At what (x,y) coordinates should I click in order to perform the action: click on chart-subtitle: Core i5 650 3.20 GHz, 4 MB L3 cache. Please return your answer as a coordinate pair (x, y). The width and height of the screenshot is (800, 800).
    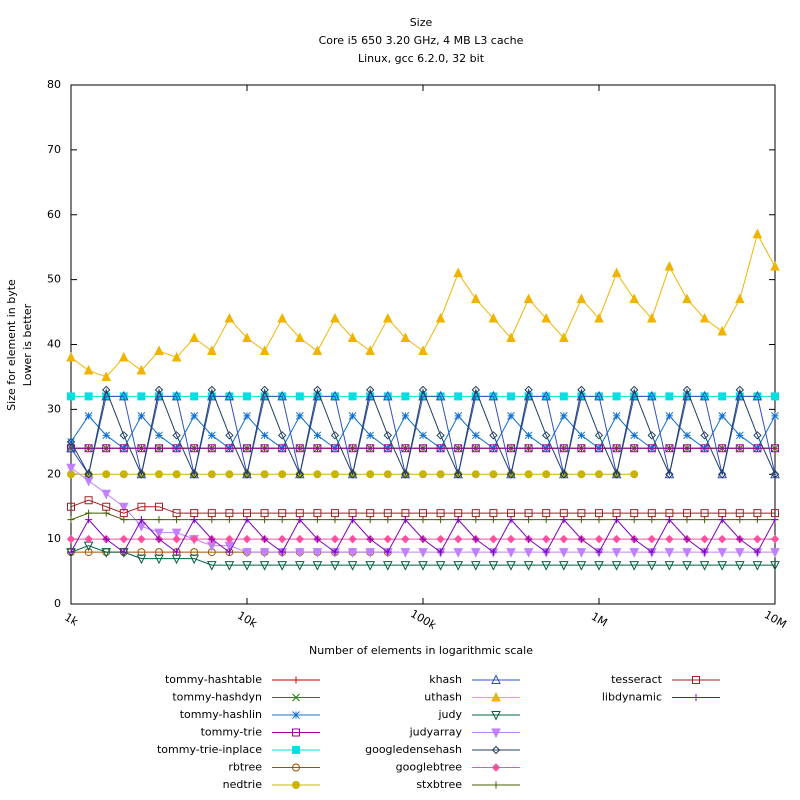
    Looking at the image, I should click on (421, 40).